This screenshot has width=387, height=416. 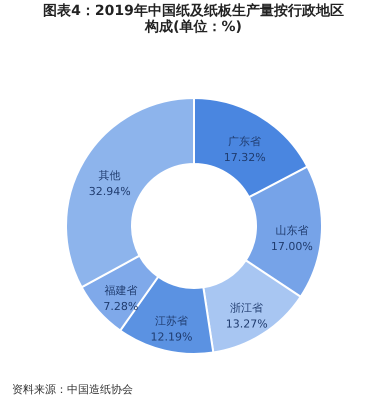 What do you see at coordinates (121, 291) in the screenshot?
I see `slice-label: 福建省` at bounding box center [121, 291].